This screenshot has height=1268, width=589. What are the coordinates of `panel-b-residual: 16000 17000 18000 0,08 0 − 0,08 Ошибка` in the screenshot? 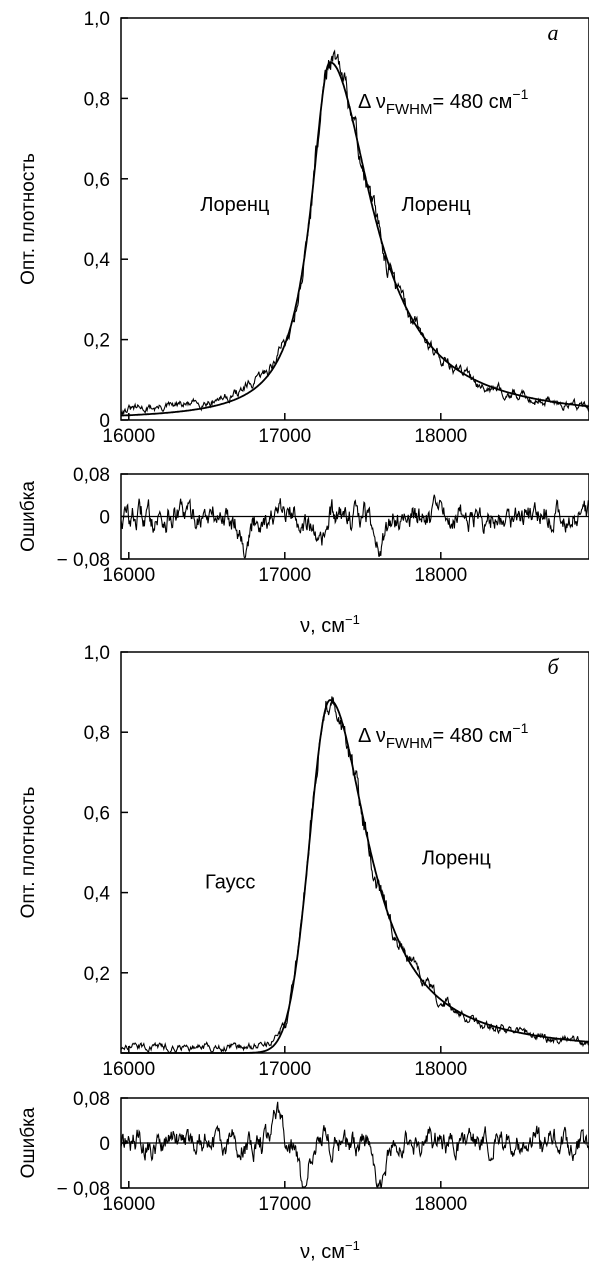 It's located at (303, 1152).